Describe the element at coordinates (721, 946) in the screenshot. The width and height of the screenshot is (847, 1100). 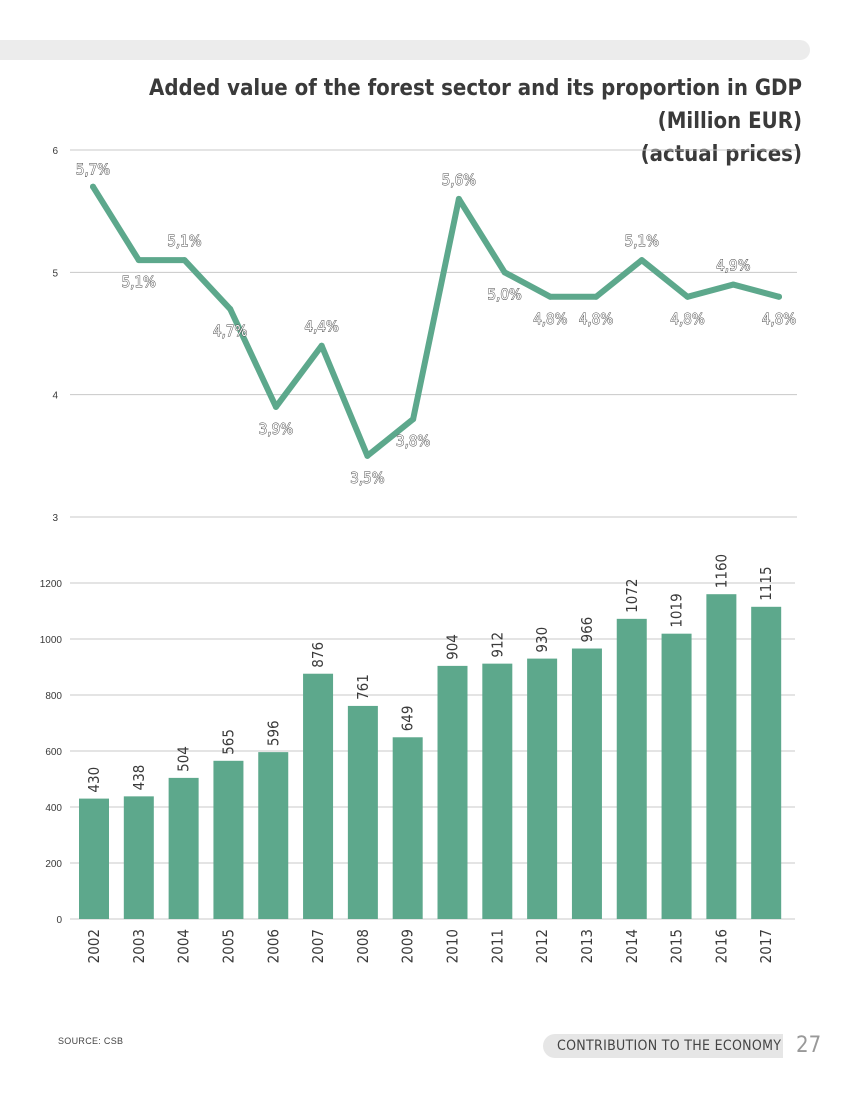
I see `bar-category-label: 2016` at that location.